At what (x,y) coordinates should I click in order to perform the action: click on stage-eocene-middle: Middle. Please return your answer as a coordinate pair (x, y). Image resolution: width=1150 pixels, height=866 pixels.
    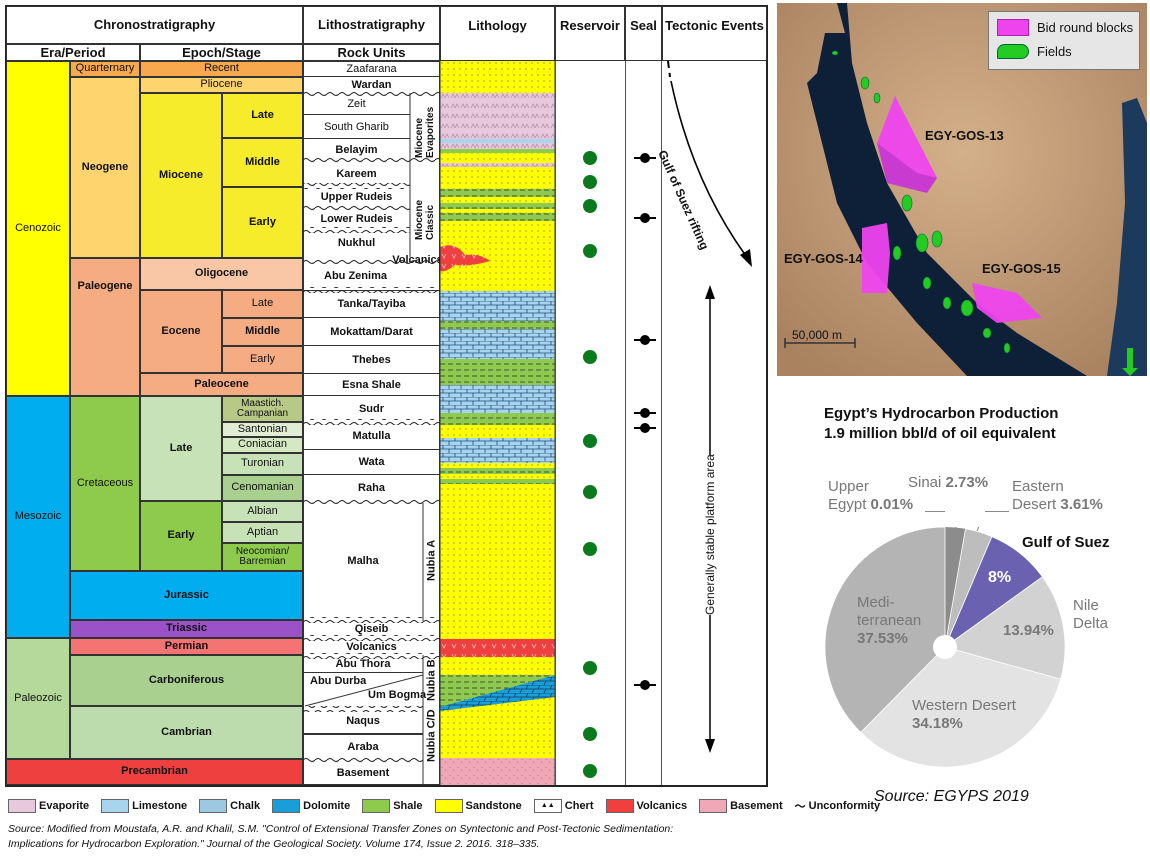
    Looking at the image, I should click on (262, 332).